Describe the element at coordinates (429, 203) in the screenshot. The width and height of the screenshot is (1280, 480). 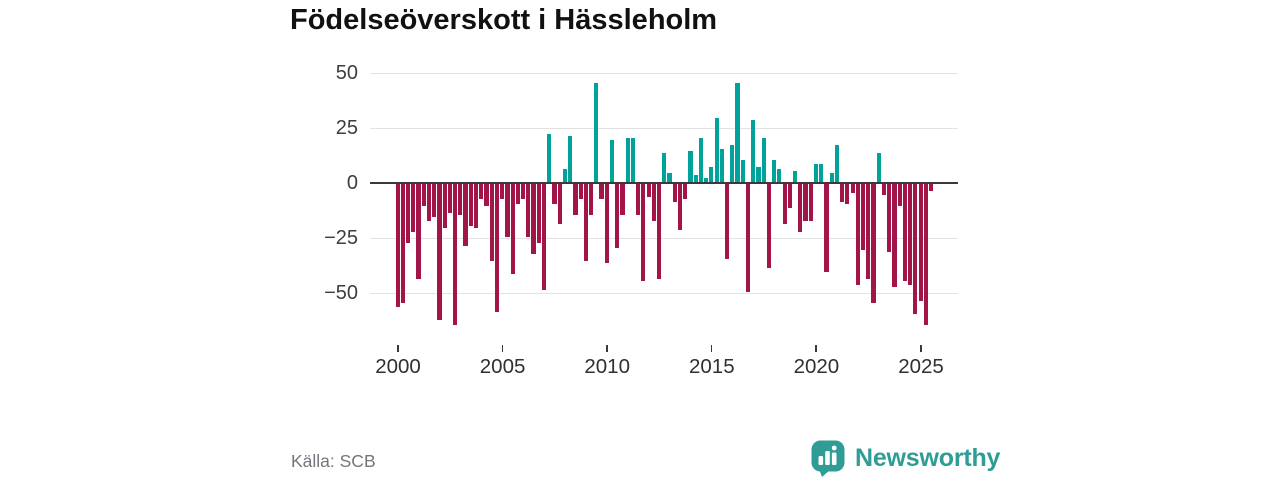
I see `bar-2001Q3` at that location.